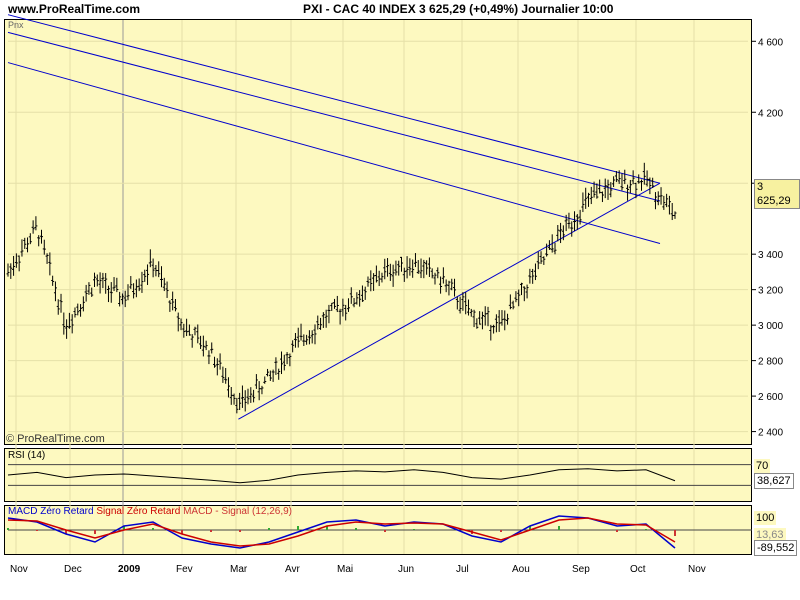 The image size is (800, 600). What do you see at coordinates (51, 511) in the screenshot?
I see `macd-legend-macd: MACD Zéro Retard` at bounding box center [51, 511].